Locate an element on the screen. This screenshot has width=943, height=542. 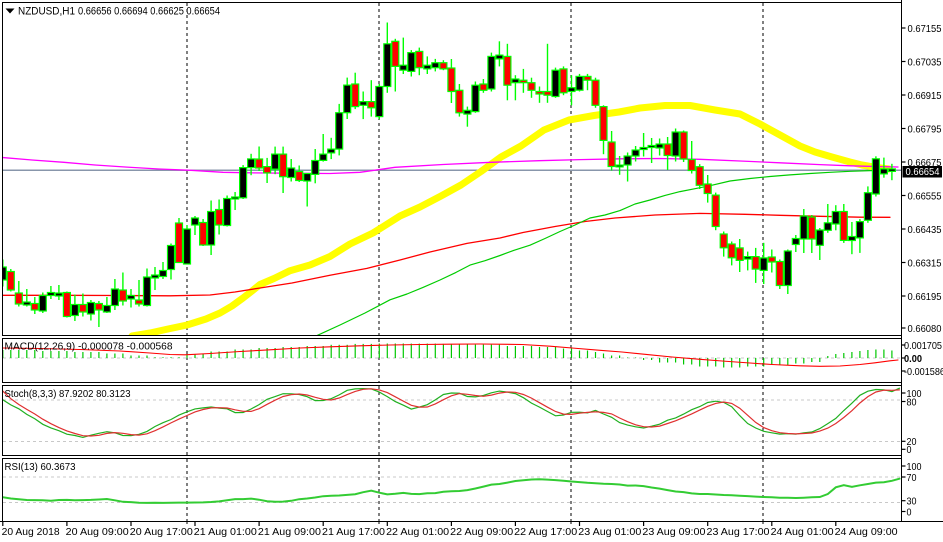
svg-text: 0.66080 is located at coordinates (925, 329).